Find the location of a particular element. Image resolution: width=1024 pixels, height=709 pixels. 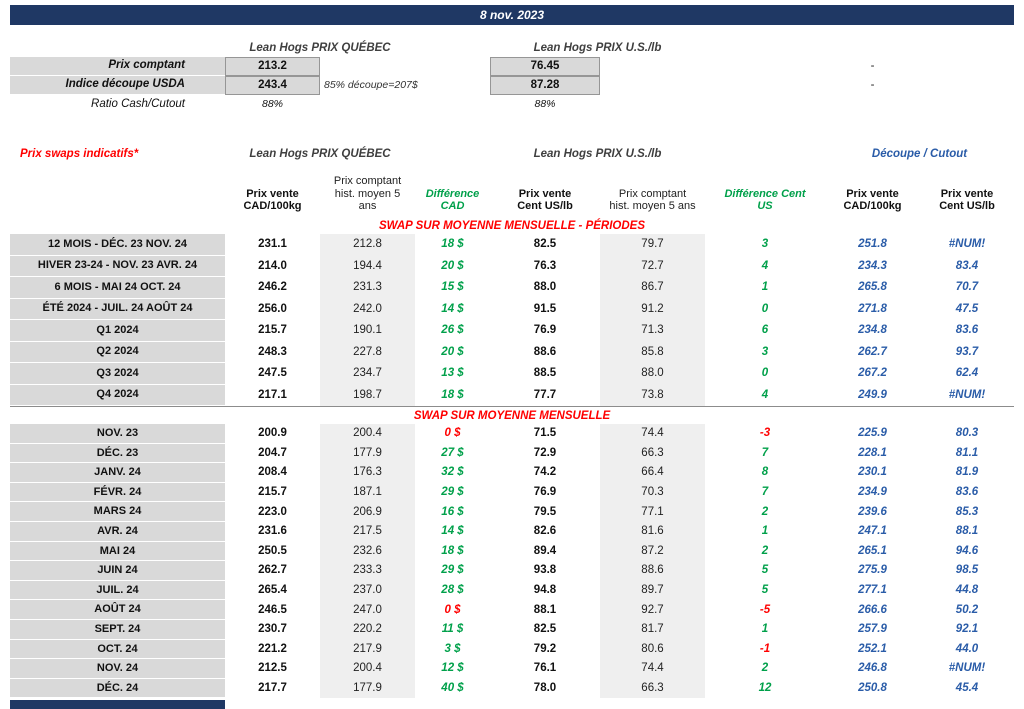

cell-prix-vente-cad: 217.7 is located at coordinates (272, 687).